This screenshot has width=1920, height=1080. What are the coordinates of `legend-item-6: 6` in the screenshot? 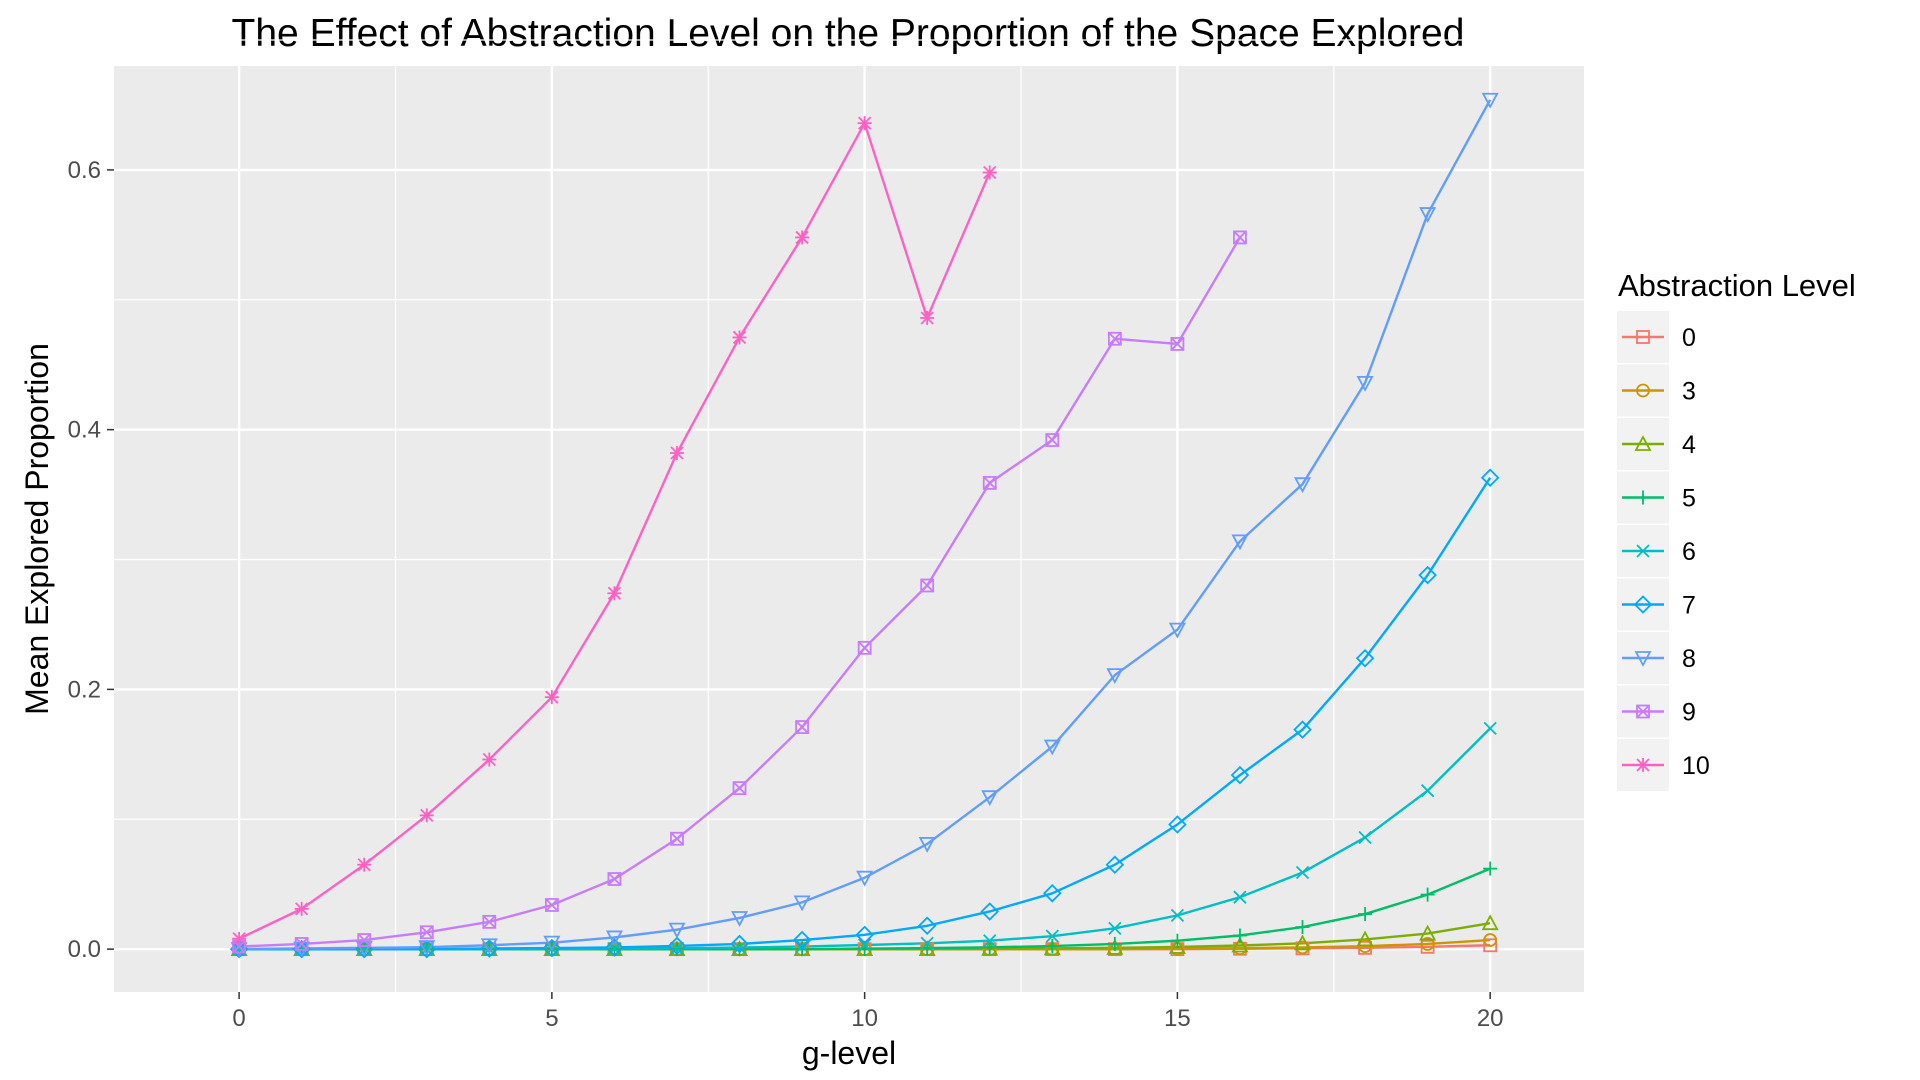 It's located at (1656, 551).